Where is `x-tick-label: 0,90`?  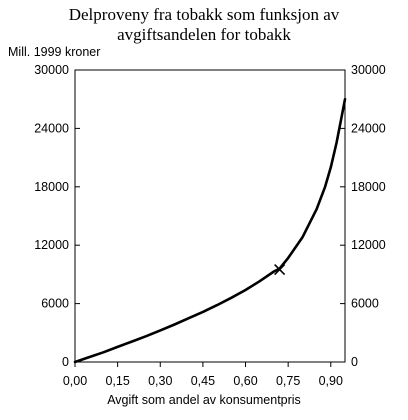
x-tick-label: 0,90 is located at coordinates (331, 381).